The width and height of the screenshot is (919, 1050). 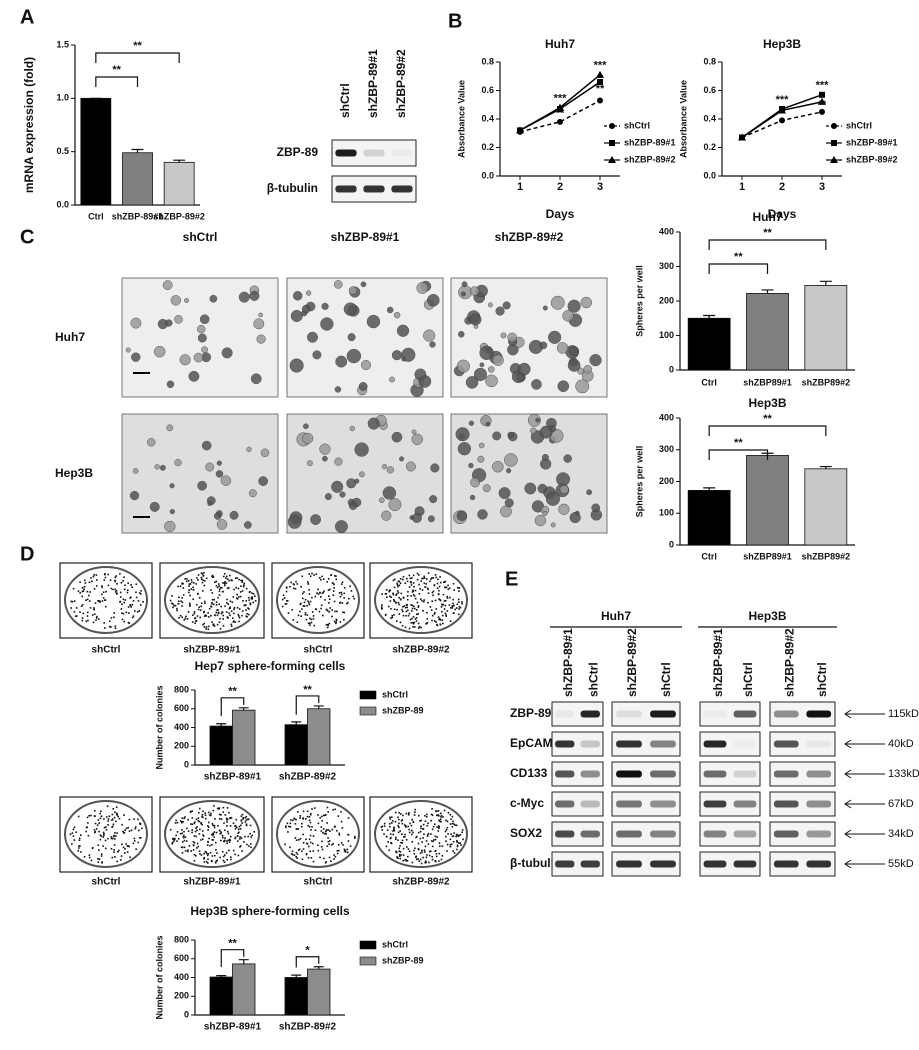 What do you see at coordinates (666, 231) in the screenshot?
I see `y-tick-label: 400` at bounding box center [666, 231].